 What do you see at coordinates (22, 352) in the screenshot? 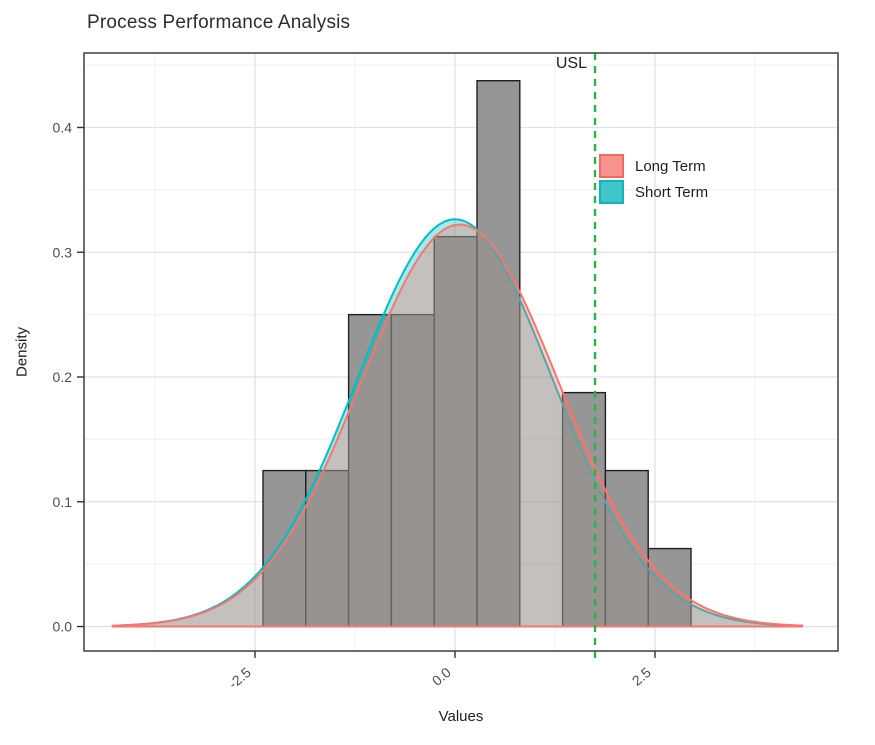
I see `y-axis-title: Density` at bounding box center [22, 352].